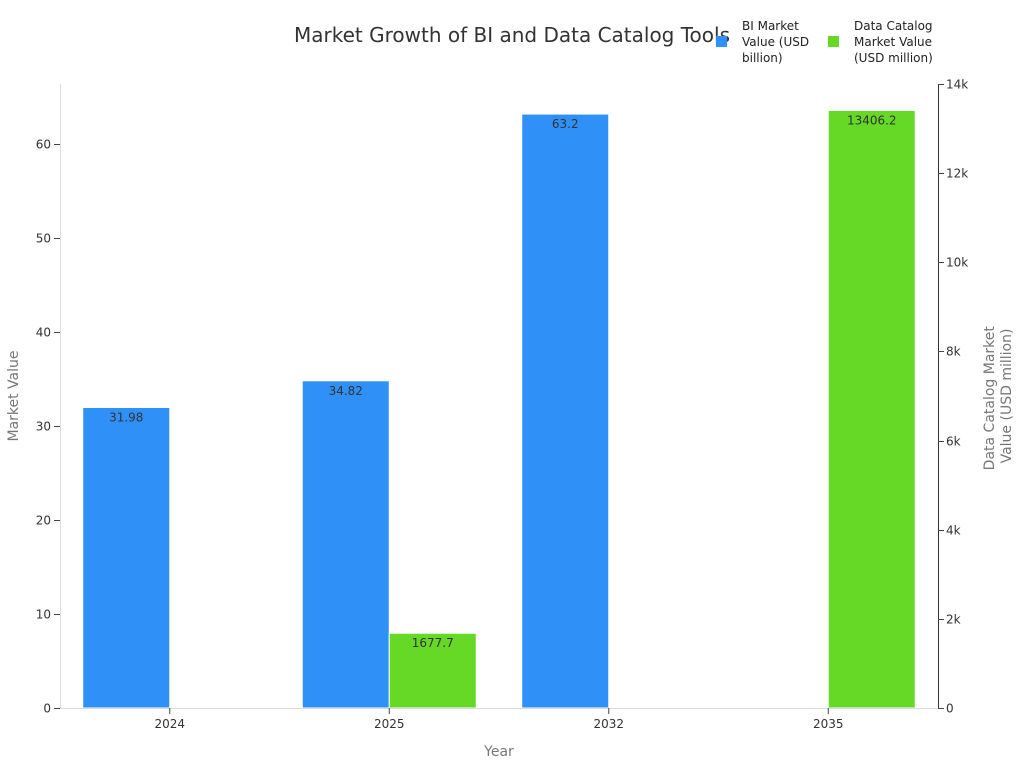 Image resolution: width=1024 pixels, height=768 pixels. What do you see at coordinates (893, 26) in the screenshot?
I see `legend-entry-line: Data Catalog` at bounding box center [893, 26].